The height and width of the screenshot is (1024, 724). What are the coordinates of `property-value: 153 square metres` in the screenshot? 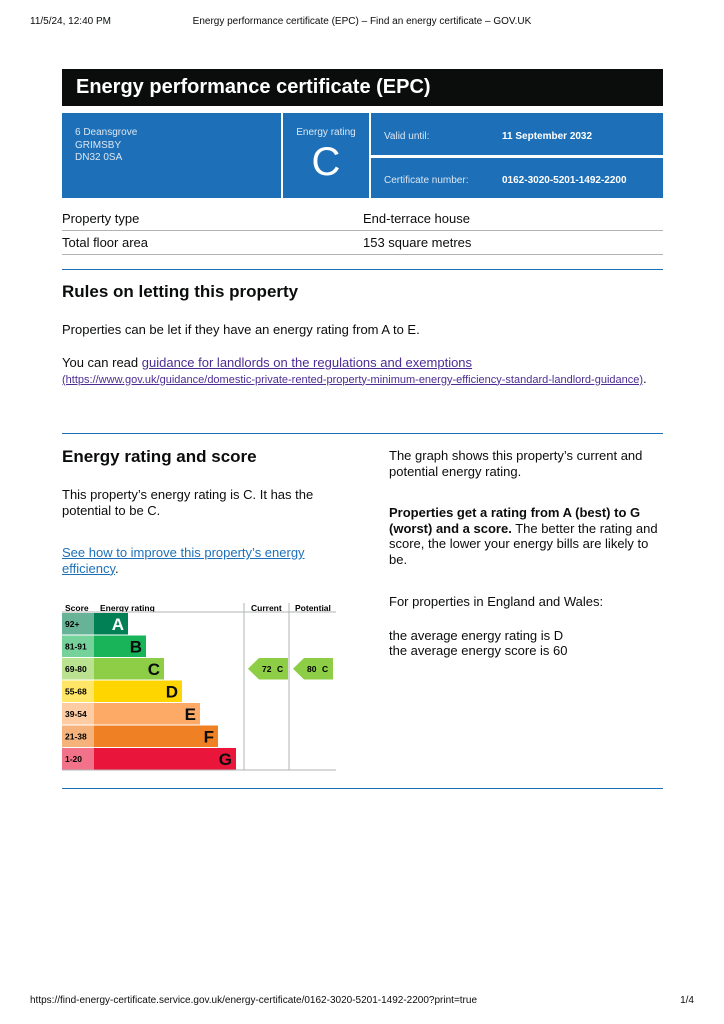 It's located at (417, 242).